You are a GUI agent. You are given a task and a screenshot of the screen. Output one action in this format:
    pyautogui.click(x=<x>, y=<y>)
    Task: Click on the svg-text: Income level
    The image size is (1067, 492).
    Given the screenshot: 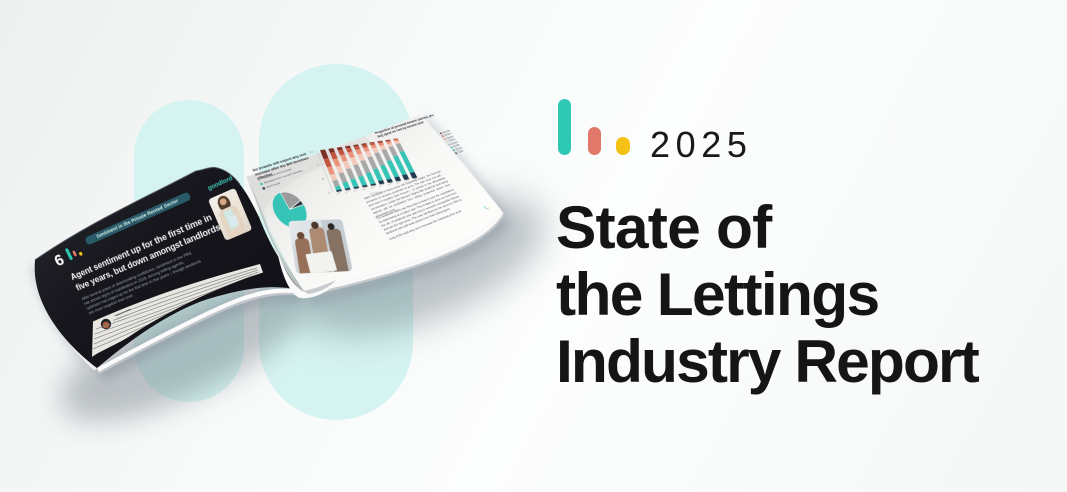 What is the action you would take?
    pyautogui.click(x=377, y=193)
    